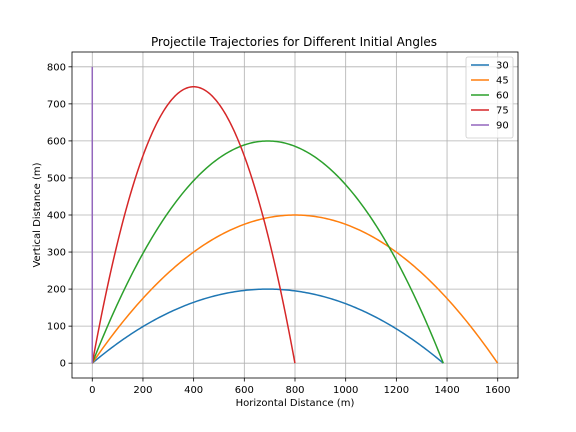 Image resolution: width=576 pixels, height=432 pixels. I want to click on y-tick-label: 0, so click(63, 364).